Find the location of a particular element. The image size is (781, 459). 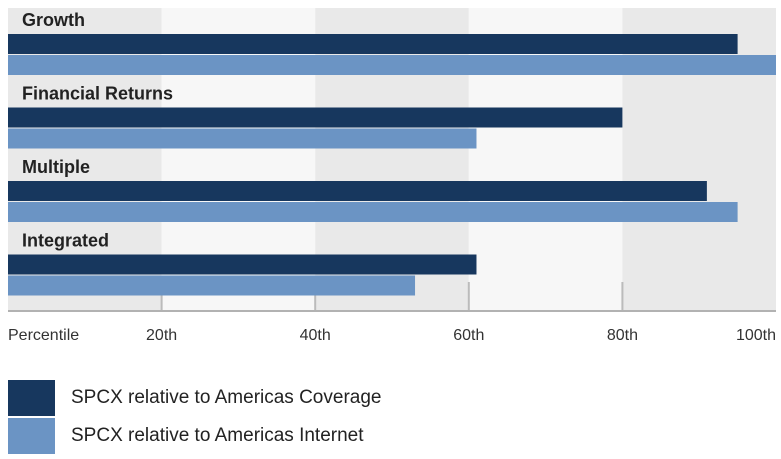

legend-item-internet: SPCX relative to Americas Internet is located at coordinates (194, 436).